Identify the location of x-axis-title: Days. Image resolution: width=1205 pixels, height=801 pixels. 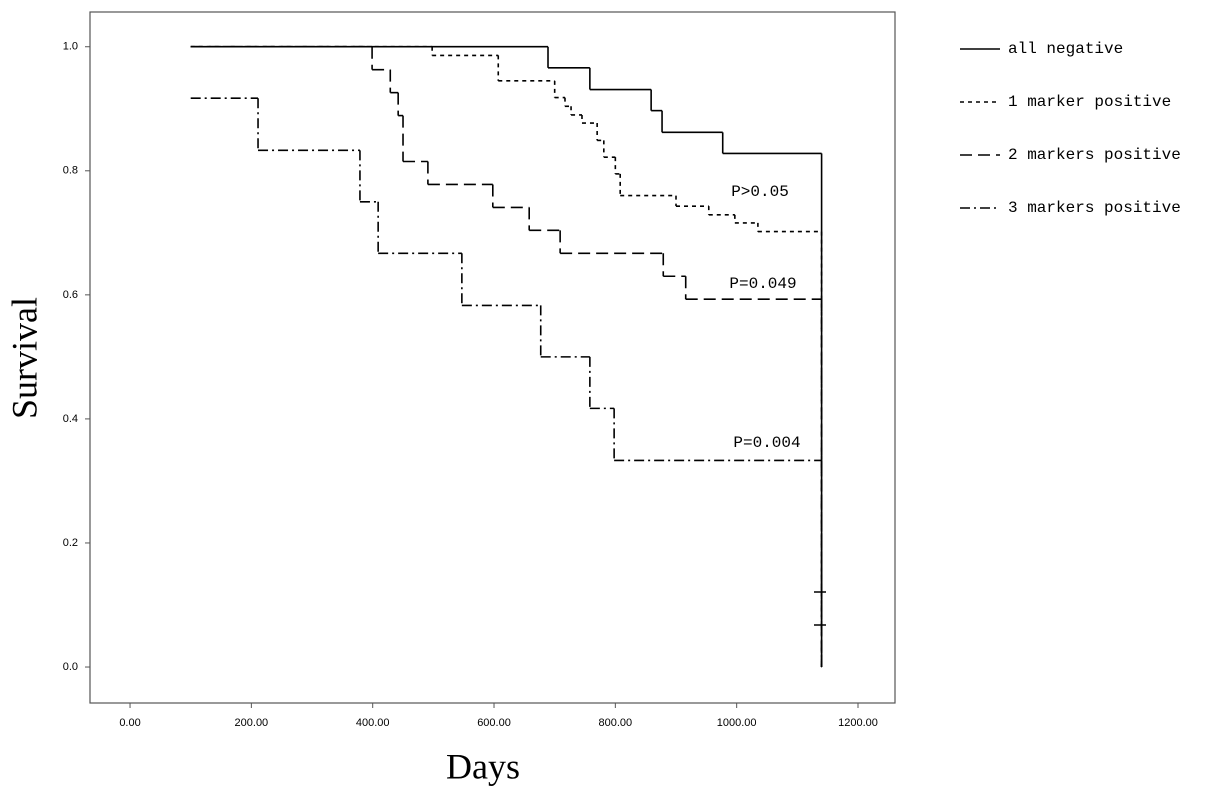
(483, 766).